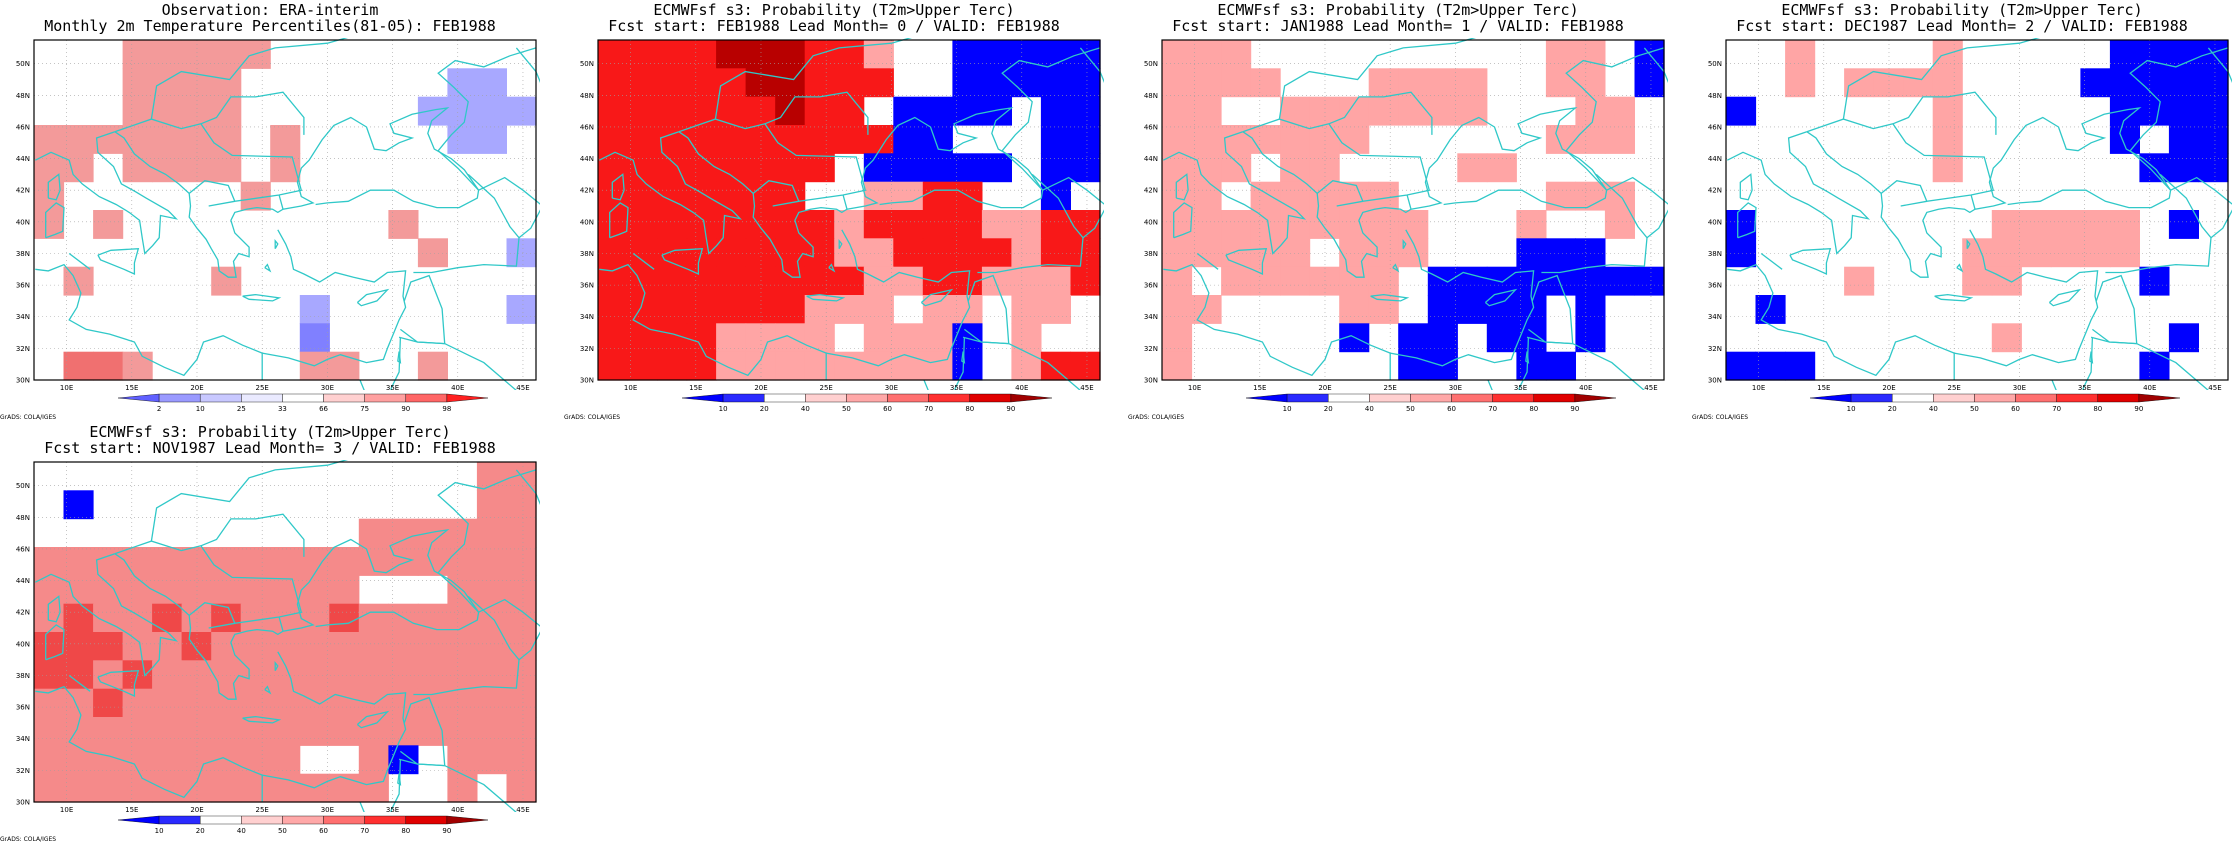 This screenshot has width=2240, height=843. I want to click on colorbar-label: 33, so click(282, 409).